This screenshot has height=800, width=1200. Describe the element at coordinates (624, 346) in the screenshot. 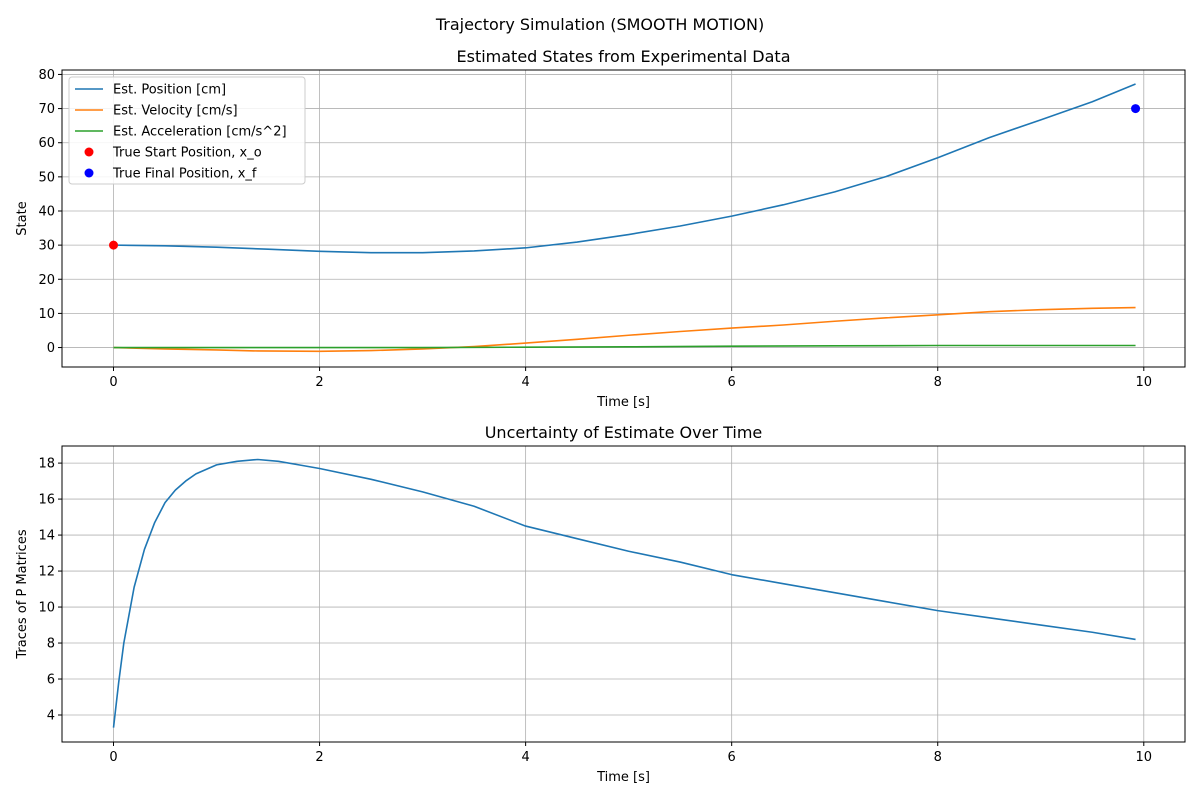

I see `states-acceleration-line` at that location.